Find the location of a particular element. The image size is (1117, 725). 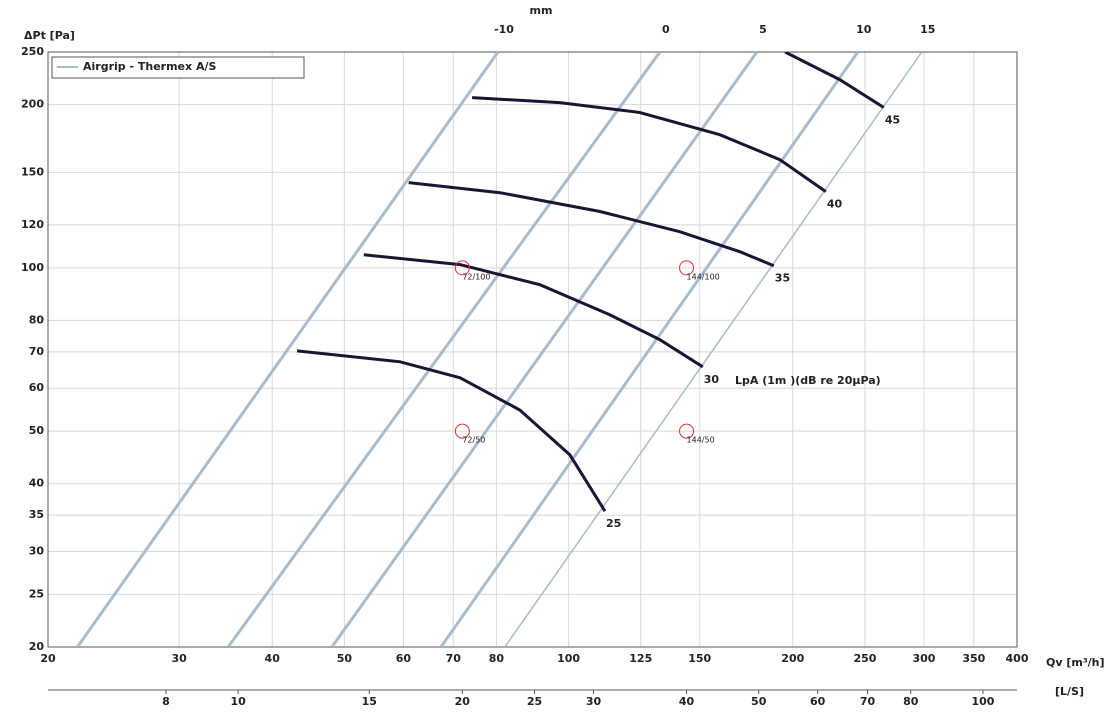

x2-tick-label: 70 is located at coordinates (868, 701).